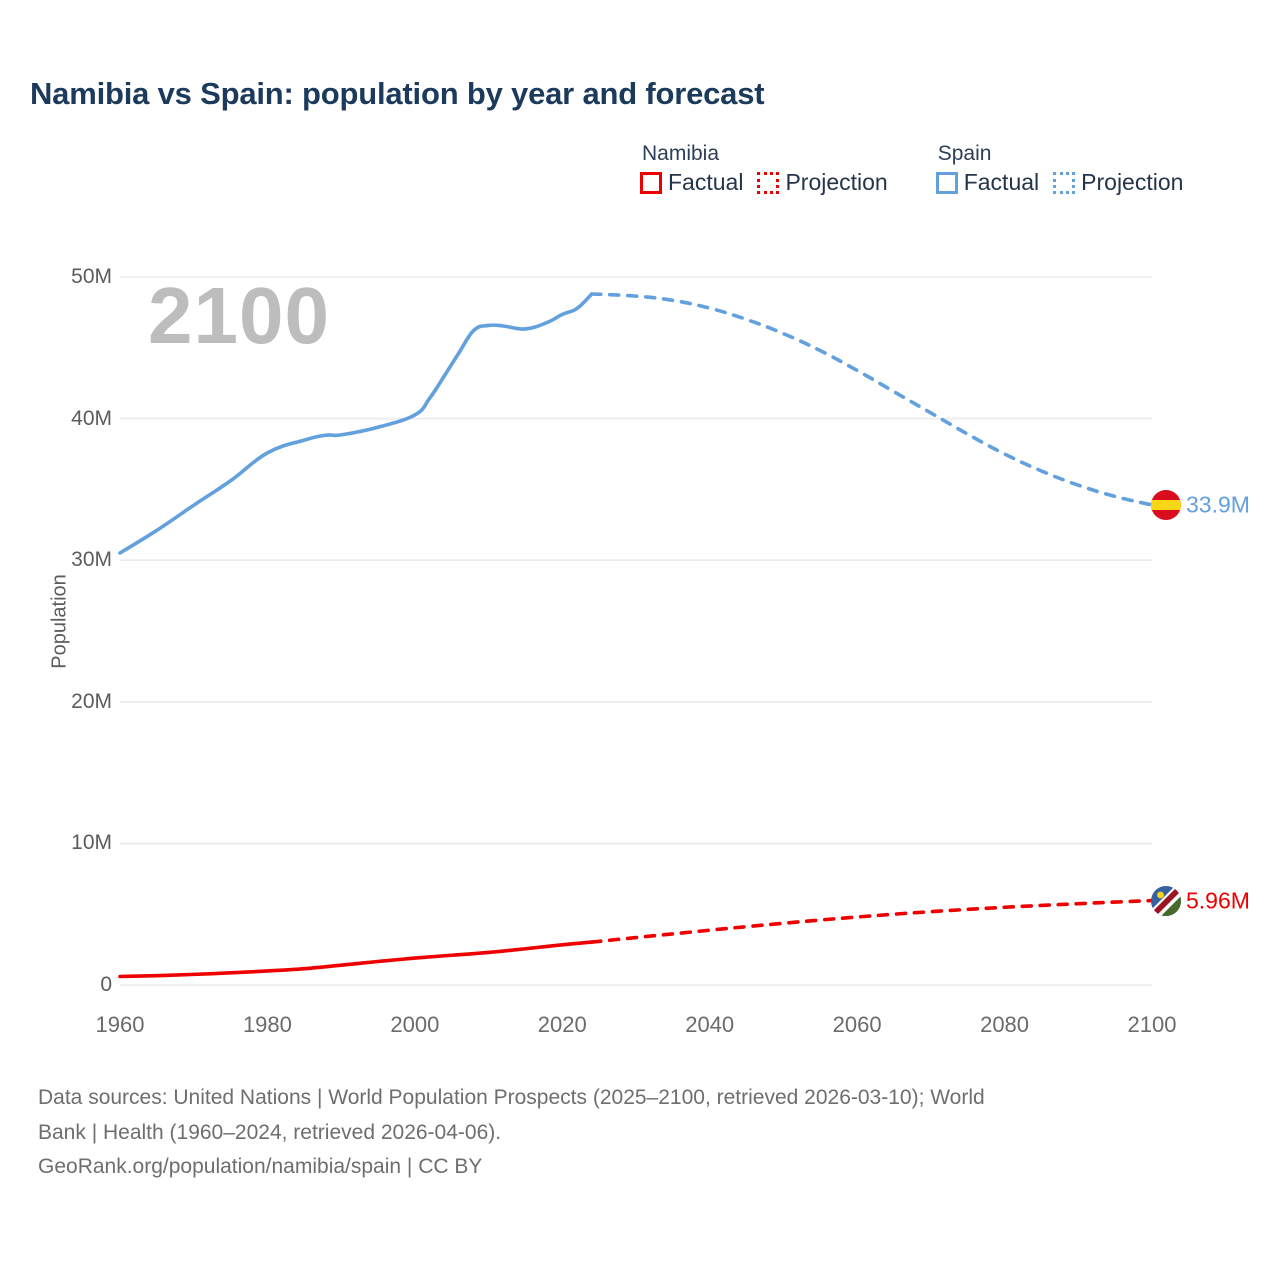  What do you see at coordinates (681, 153) in the screenshot?
I see `legend-country-namibia: Namibia` at bounding box center [681, 153].